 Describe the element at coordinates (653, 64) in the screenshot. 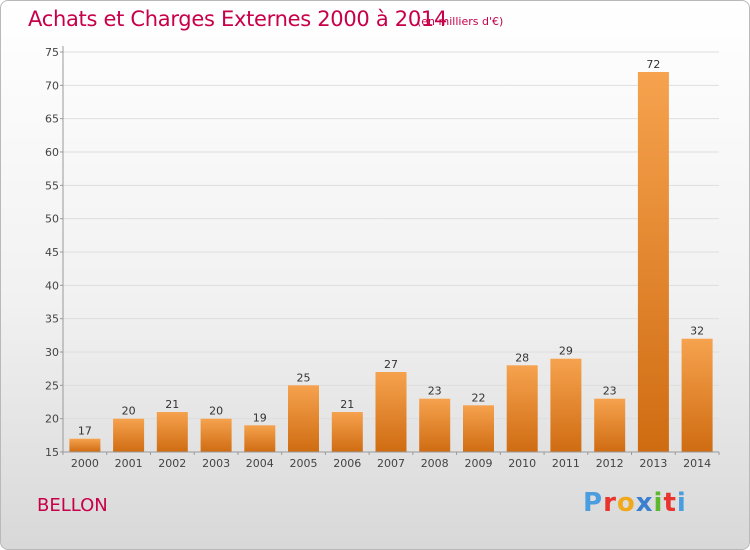

I see `bar-value-label: 72` at that location.